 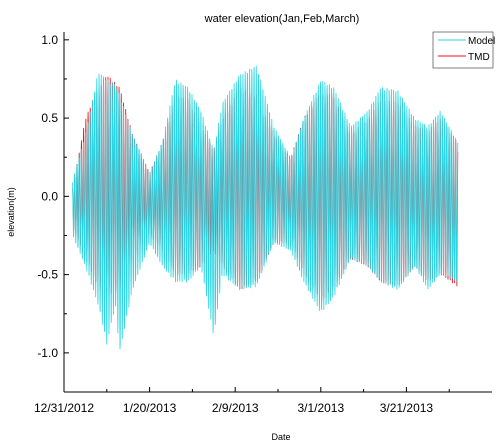 What do you see at coordinates (282, 19) in the screenshot?
I see `chart-title: water elevation(Jan,Feb,March)` at bounding box center [282, 19].